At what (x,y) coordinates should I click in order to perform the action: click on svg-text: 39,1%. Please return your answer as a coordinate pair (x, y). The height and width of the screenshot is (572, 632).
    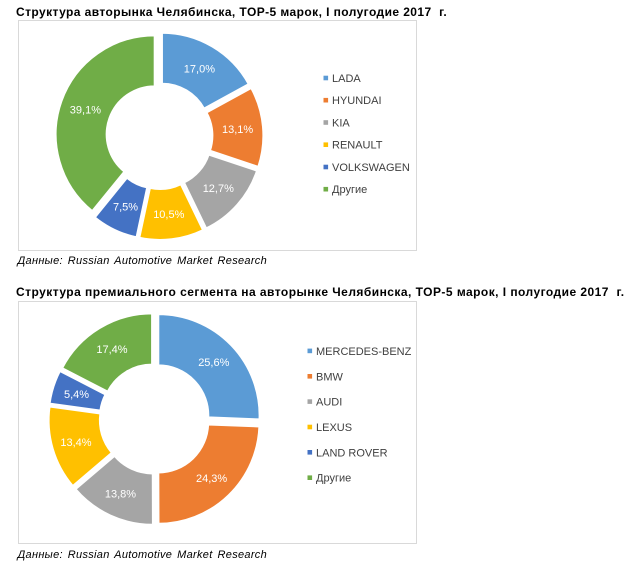
    Looking at the image, I should click on (85, 111).